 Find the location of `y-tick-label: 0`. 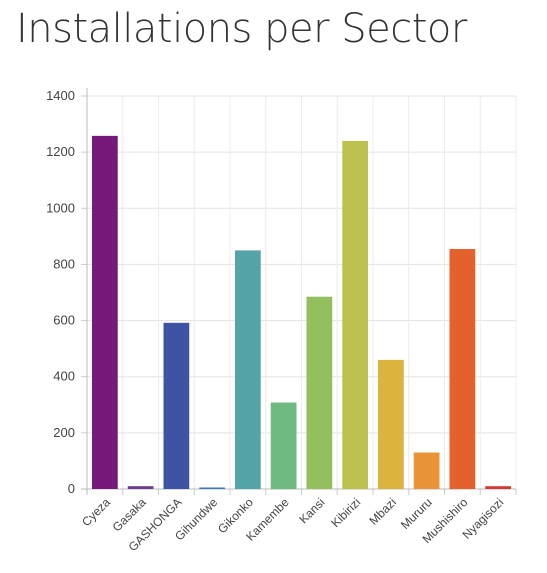

y-tick-label: 0 is located at coordinates (71, 488).